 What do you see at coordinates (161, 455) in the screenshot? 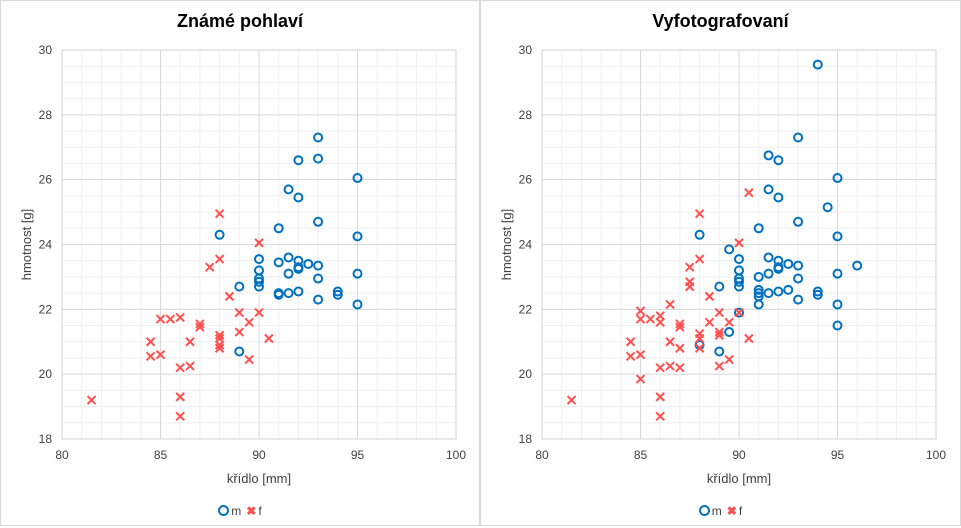
I see `x-tick-label: 85` at bounding box center [161, 455].